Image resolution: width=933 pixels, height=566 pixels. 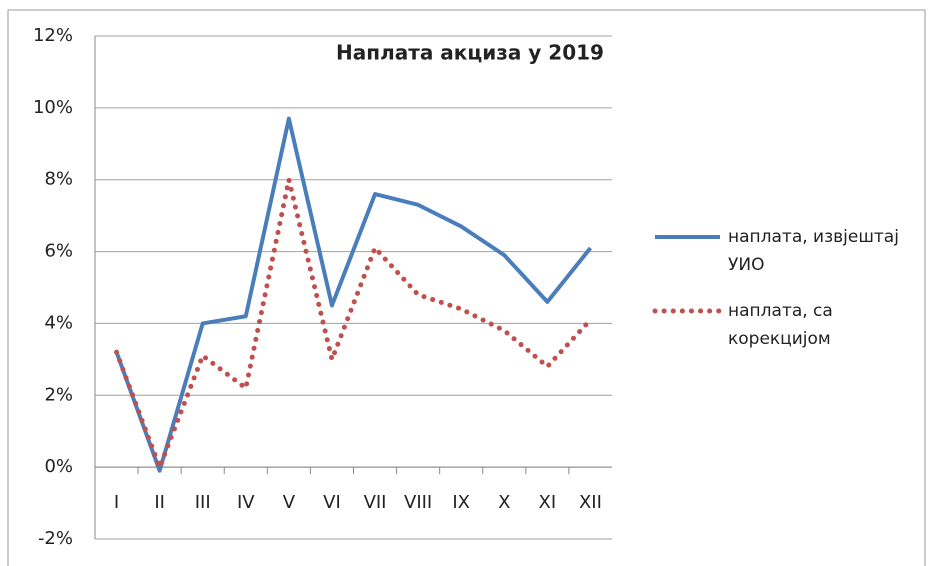 What do you see at coordinates (418, 502) in the screenshot?
I see `x-tick-label: VIII` at bounding box center [418, 502].